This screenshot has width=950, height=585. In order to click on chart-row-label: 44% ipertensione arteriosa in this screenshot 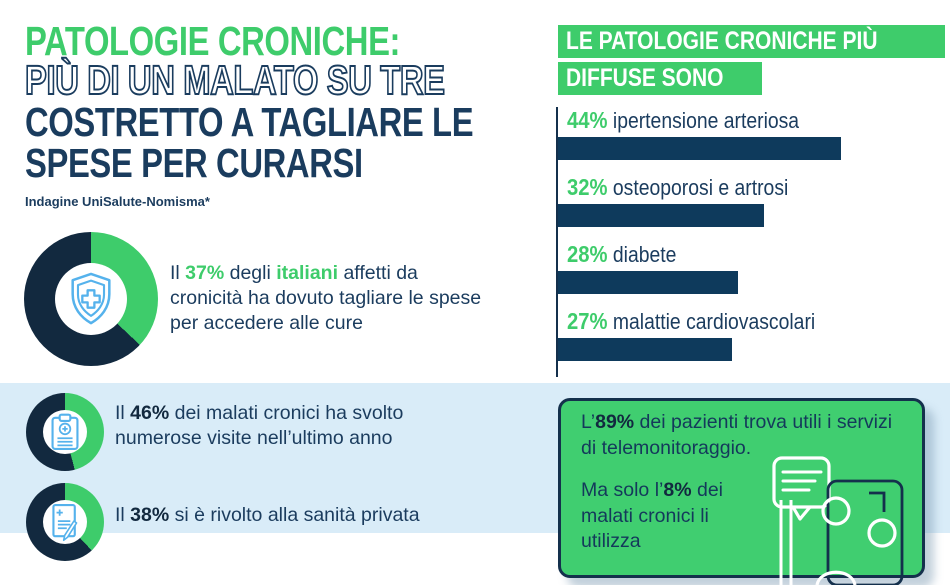, I will do `click(753, 120)`.